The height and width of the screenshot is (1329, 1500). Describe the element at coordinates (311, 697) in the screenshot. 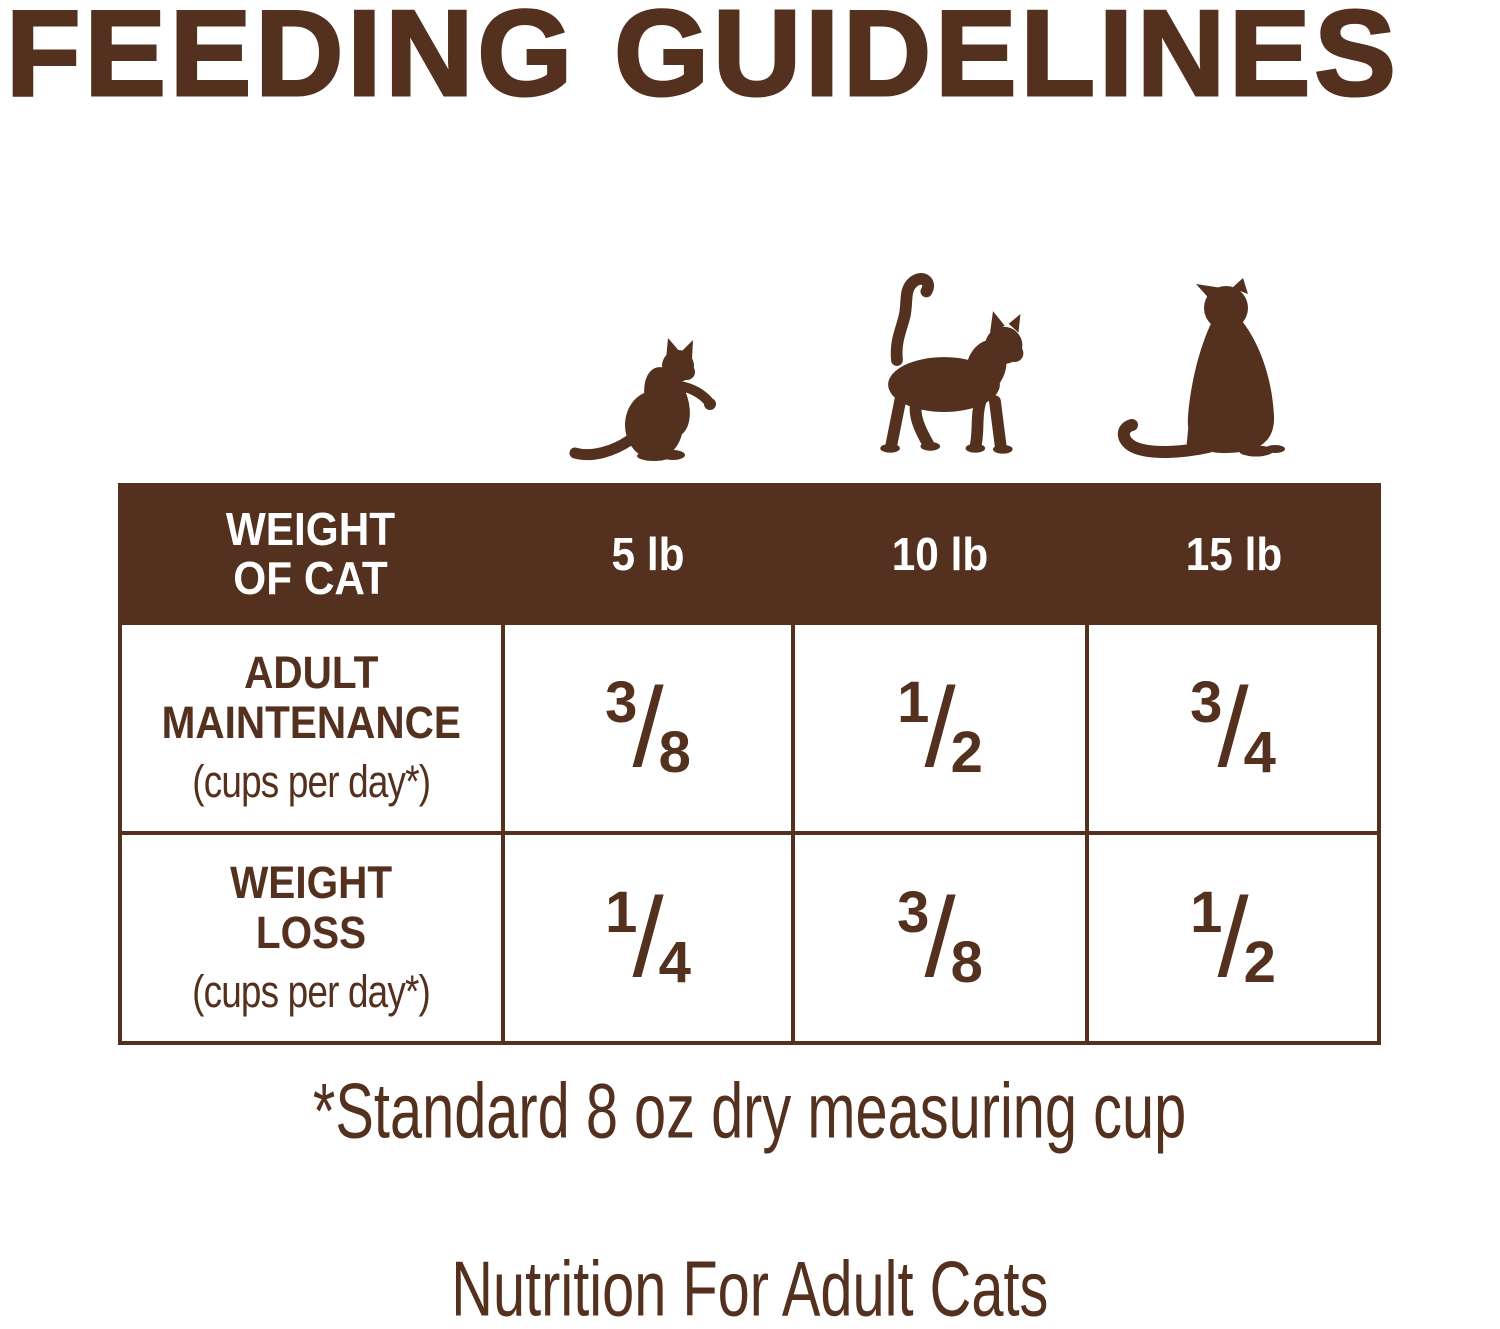

I see `row-title: ADULT MAINTENANCE` at that location.